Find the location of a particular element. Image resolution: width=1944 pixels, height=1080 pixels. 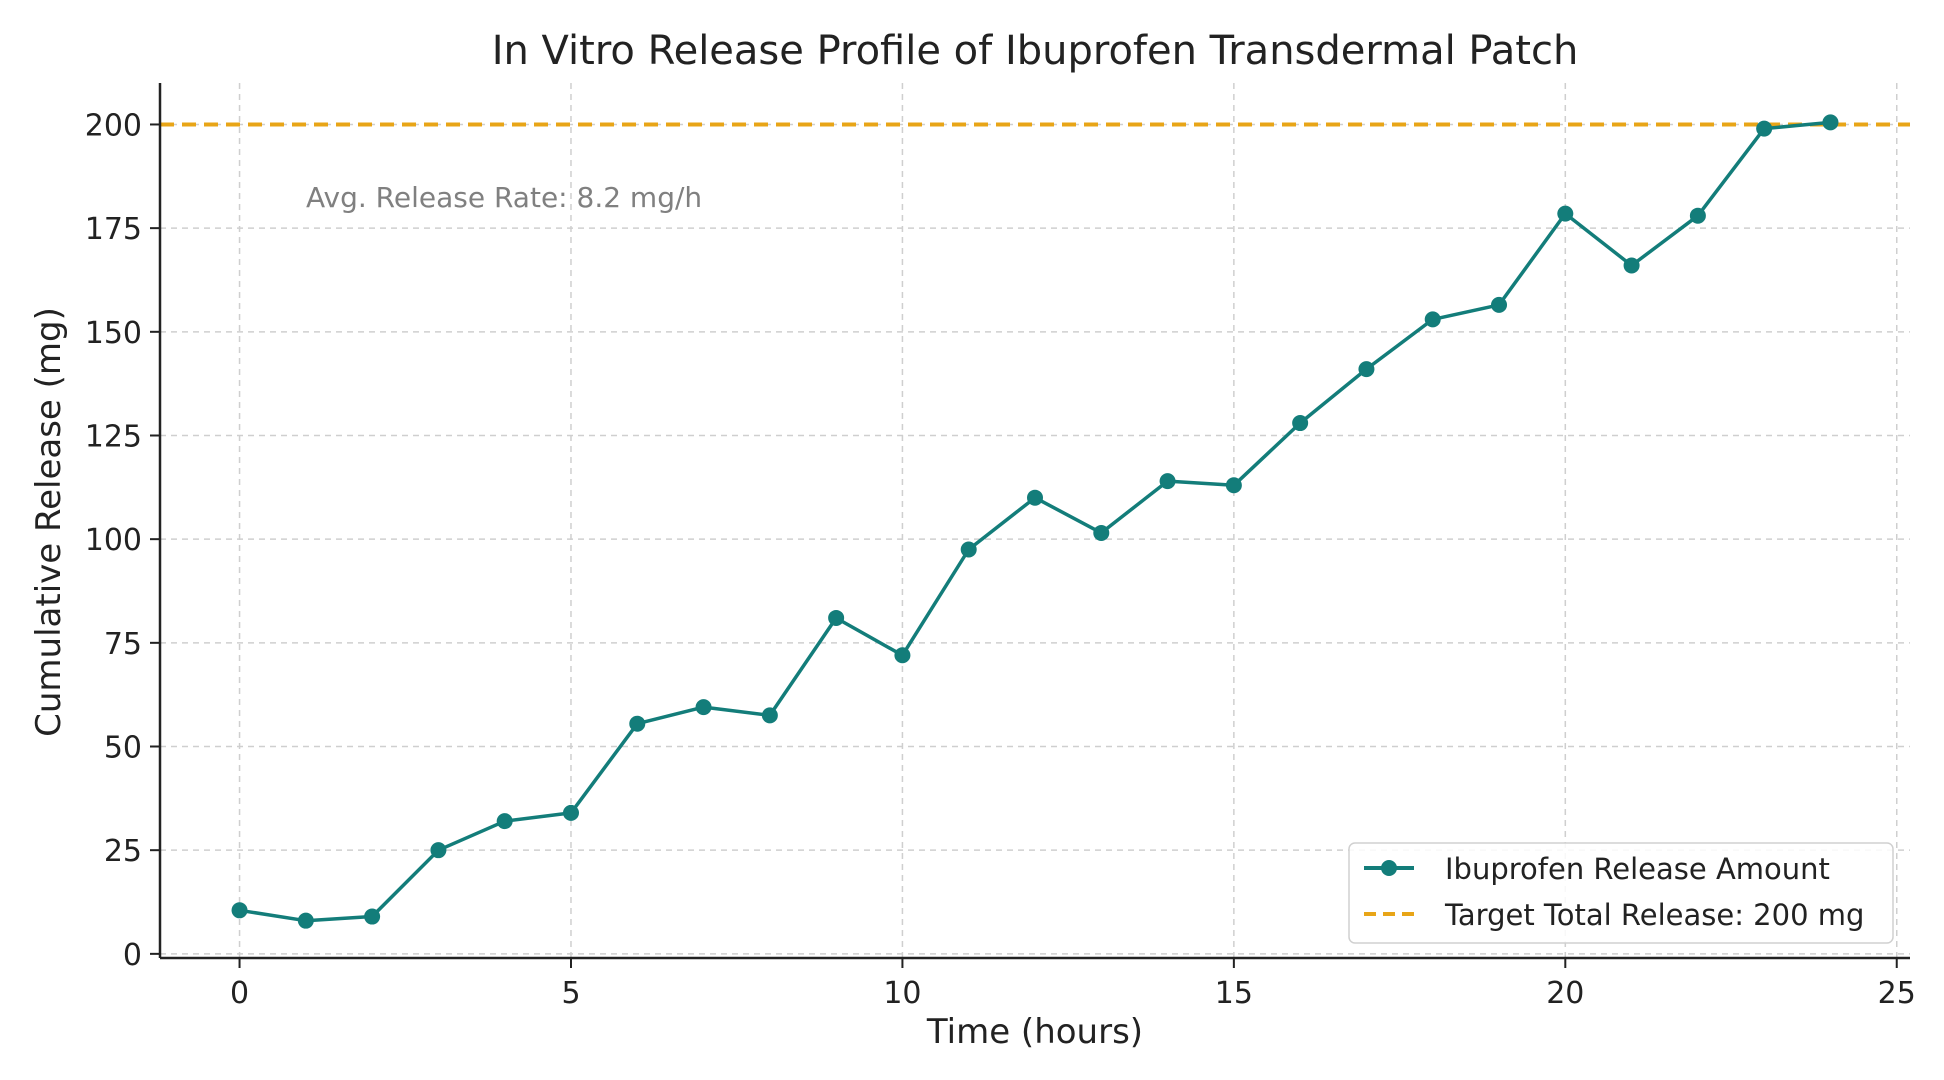

y-tick-label: 150 is located at coordinates (113, 333).